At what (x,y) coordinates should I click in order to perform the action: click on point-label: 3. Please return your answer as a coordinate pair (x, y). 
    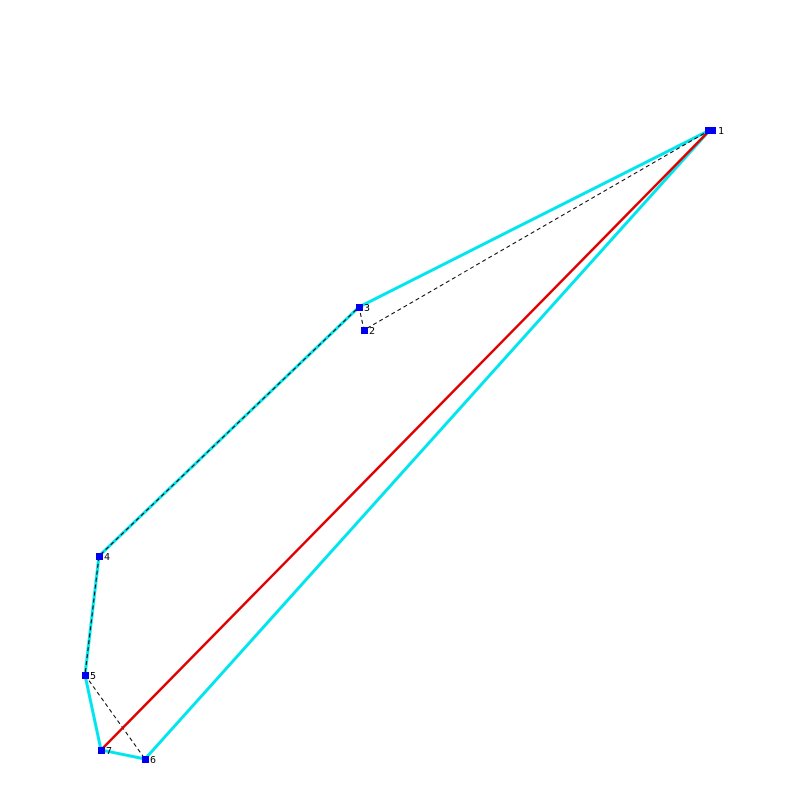
    Looking at the image, I should click on (367, 308).